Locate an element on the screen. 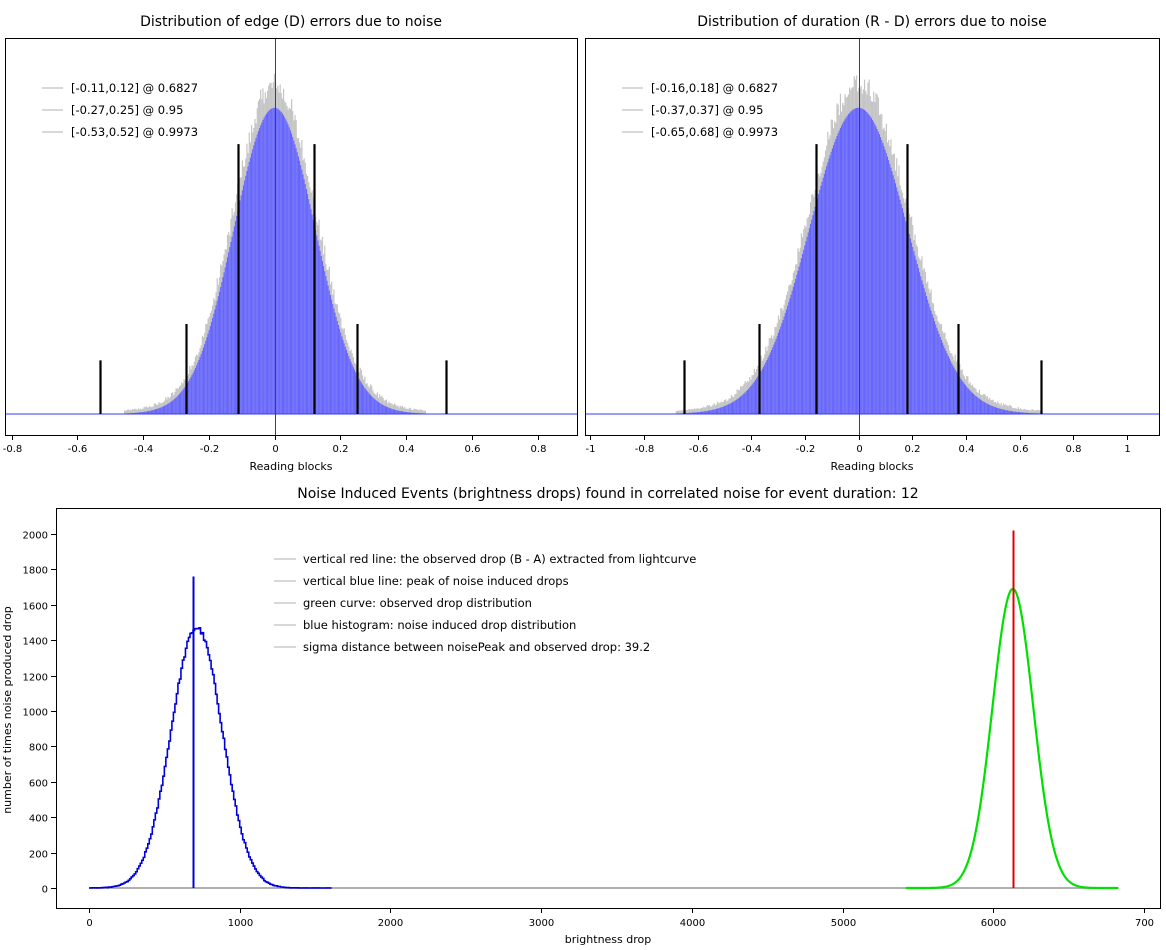 The image size is (1166, 950). legend-label: [-0.27,0.25] @ 0.95 is located at coordinates (127, 110).